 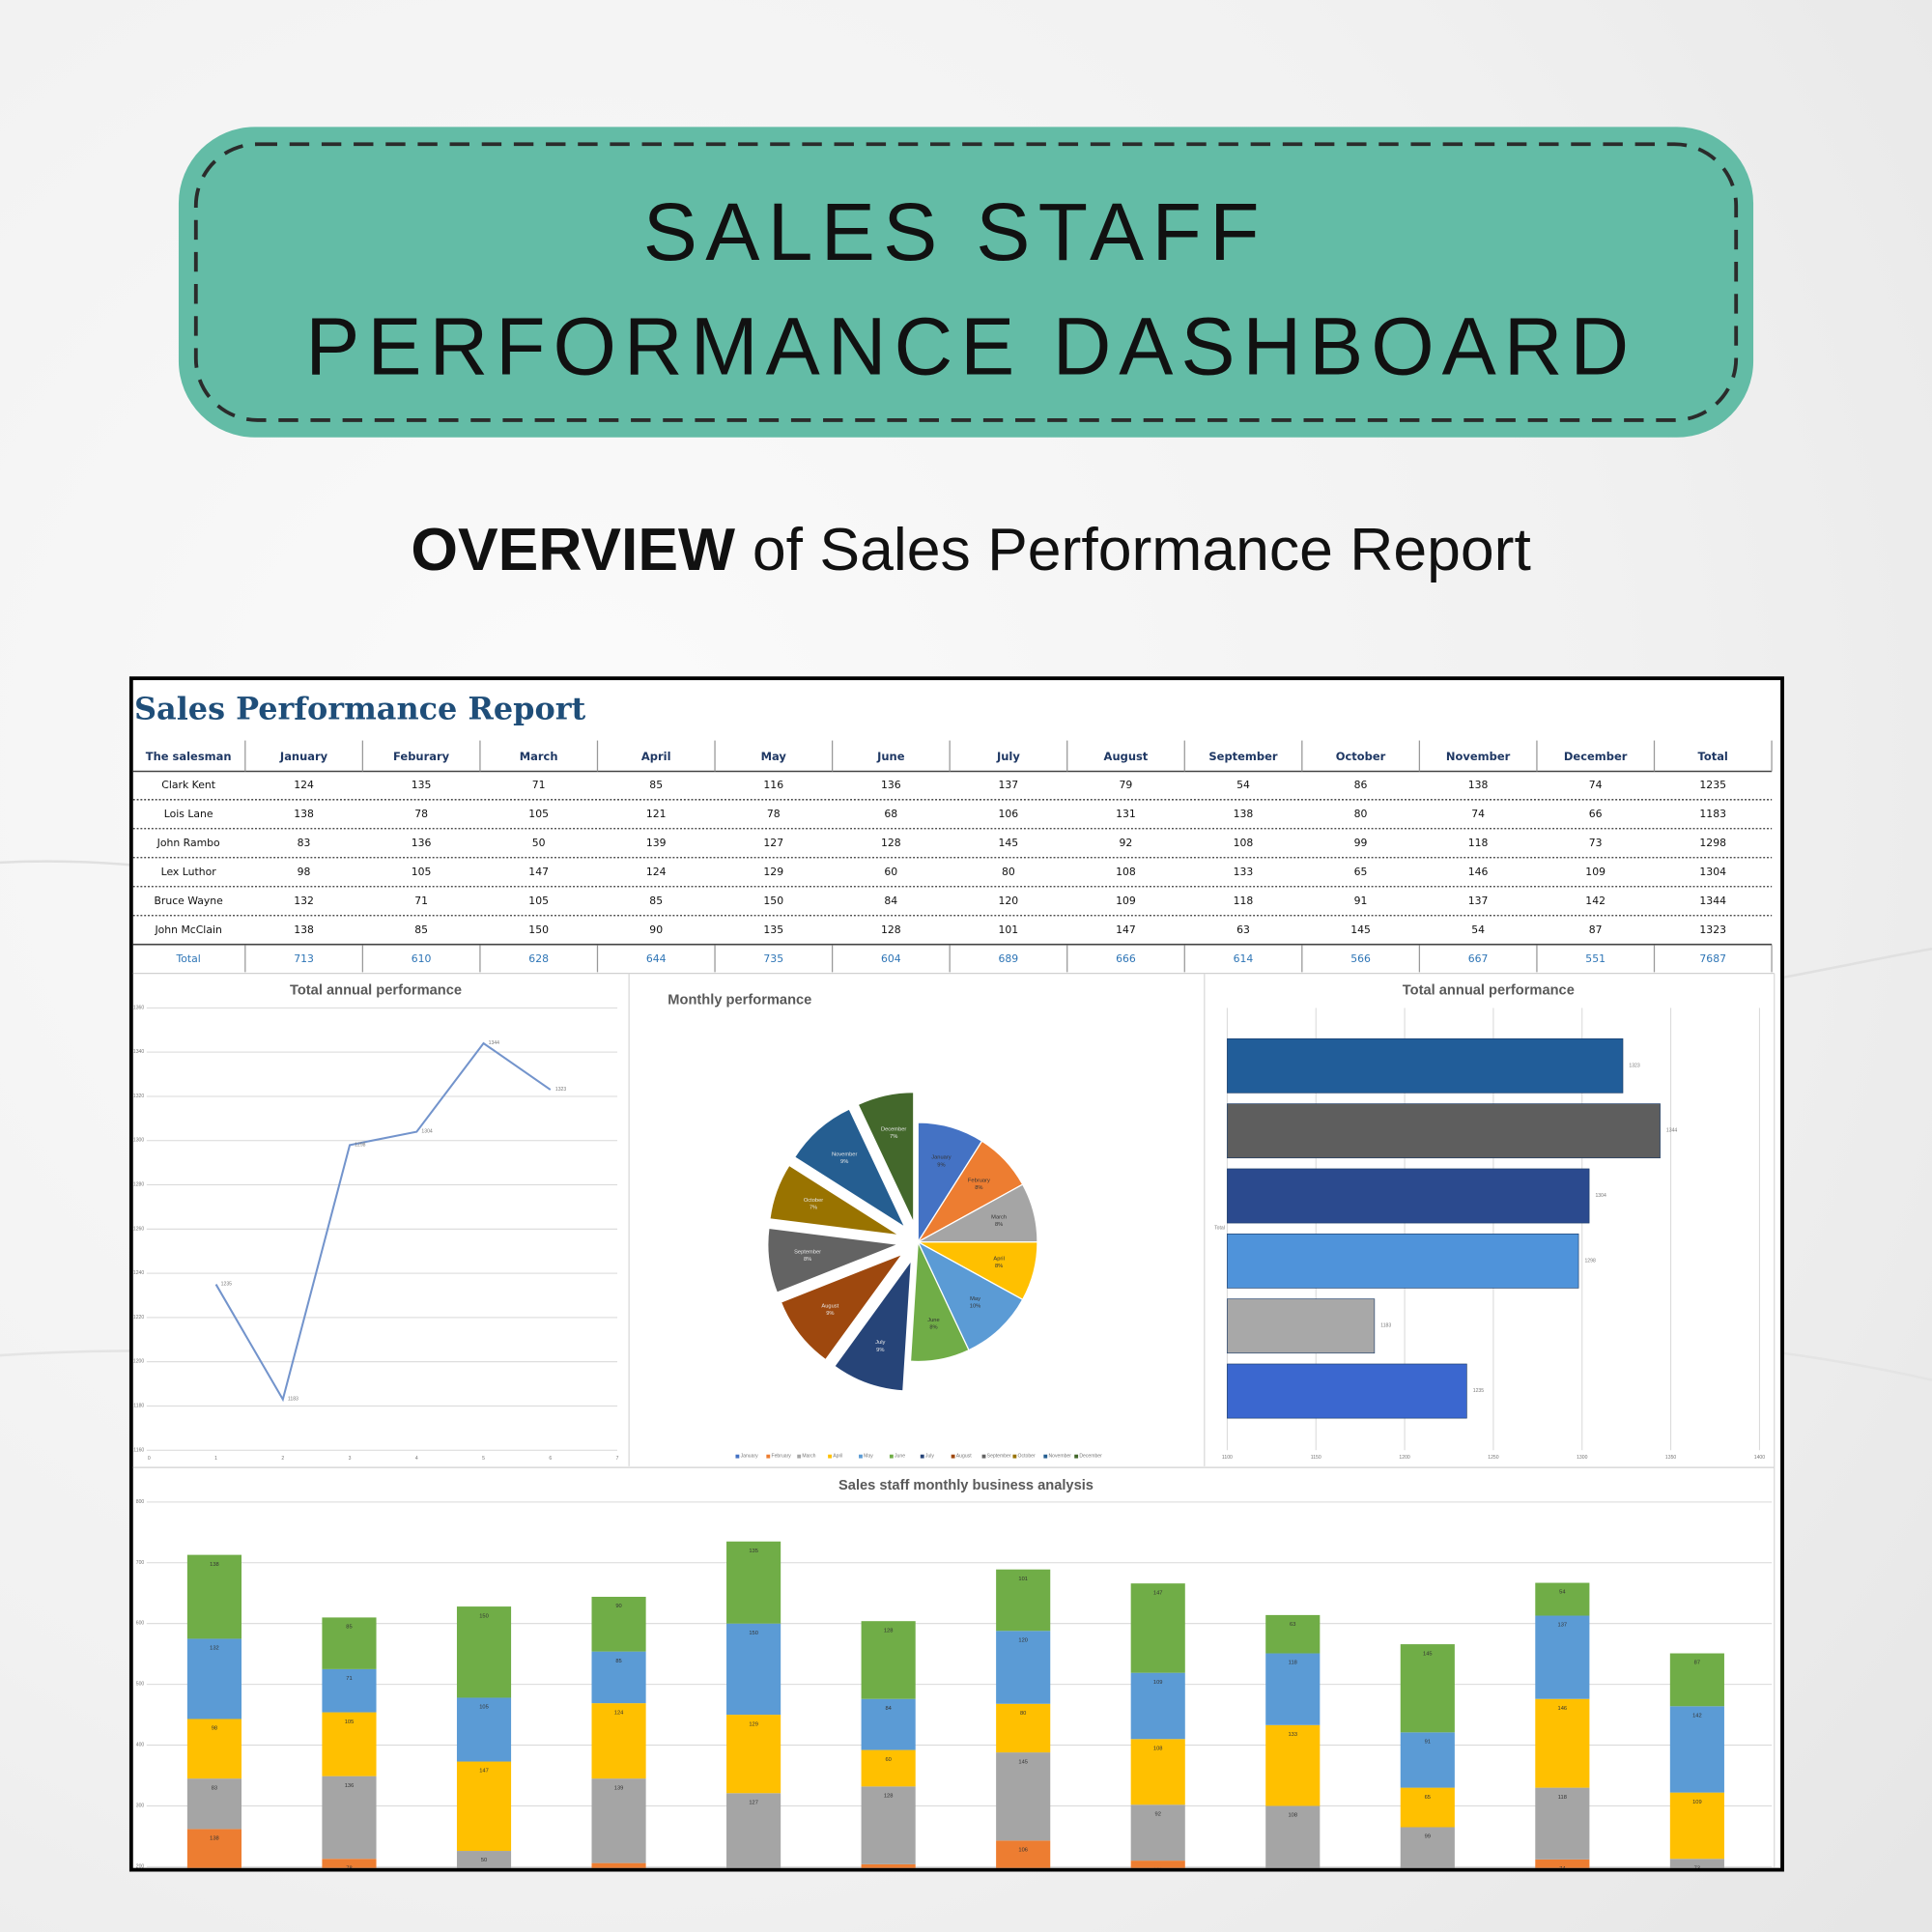 What do you see at coordinates (966, 282) in the screenshot?
I see `header-box` at bounding box center [966, 282].